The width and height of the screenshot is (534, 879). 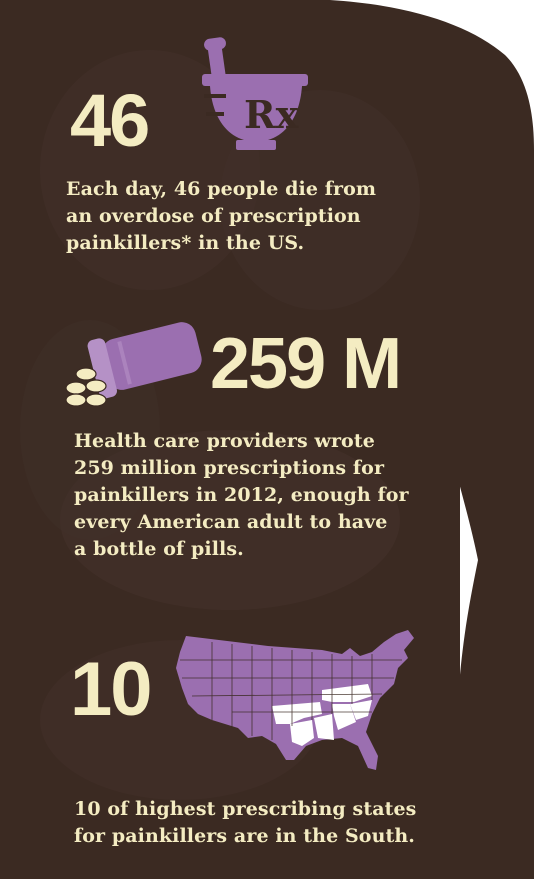 What do you see at coordinates (271, 114) in the screenshot?
I see `rx-label: Rx` at bounding box center [271, 114].